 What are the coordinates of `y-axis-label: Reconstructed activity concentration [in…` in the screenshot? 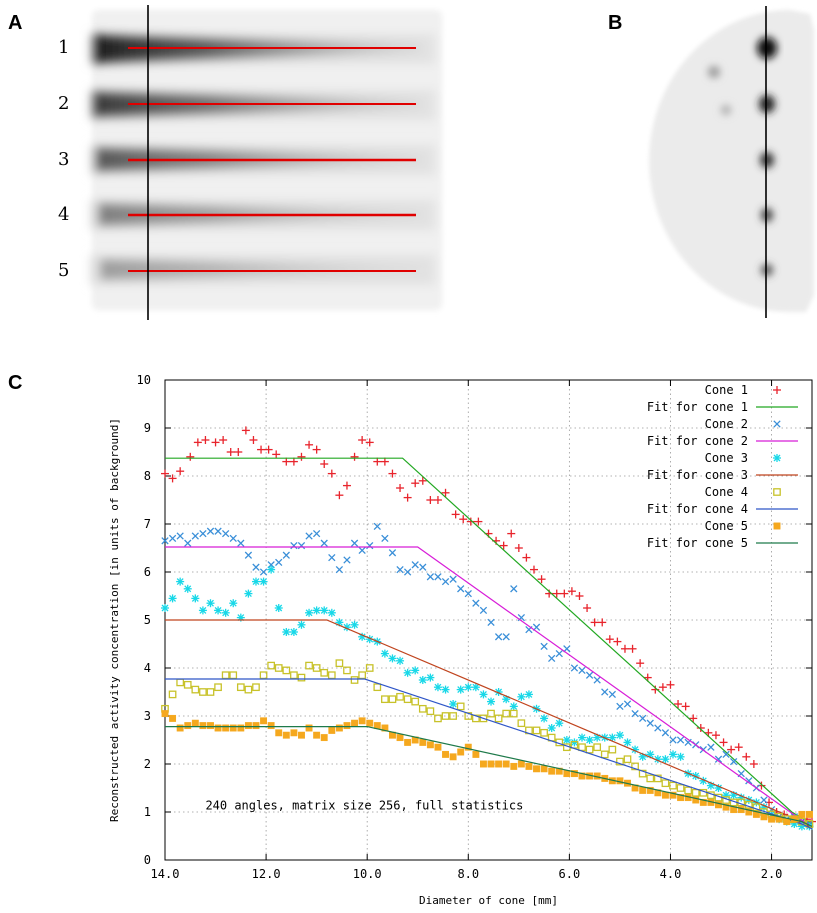 It's located at (114, 620).